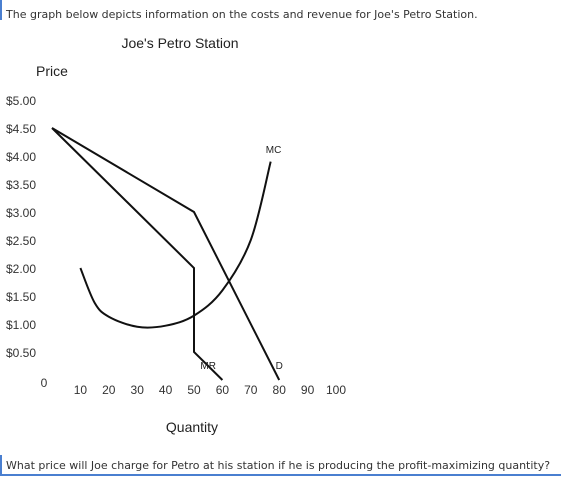 The image size is (561, 499). What do you see at coordinates (21, 129) in the screenshot?
I see `y-tick-label: $4.50` at bounding box center [21, 129].